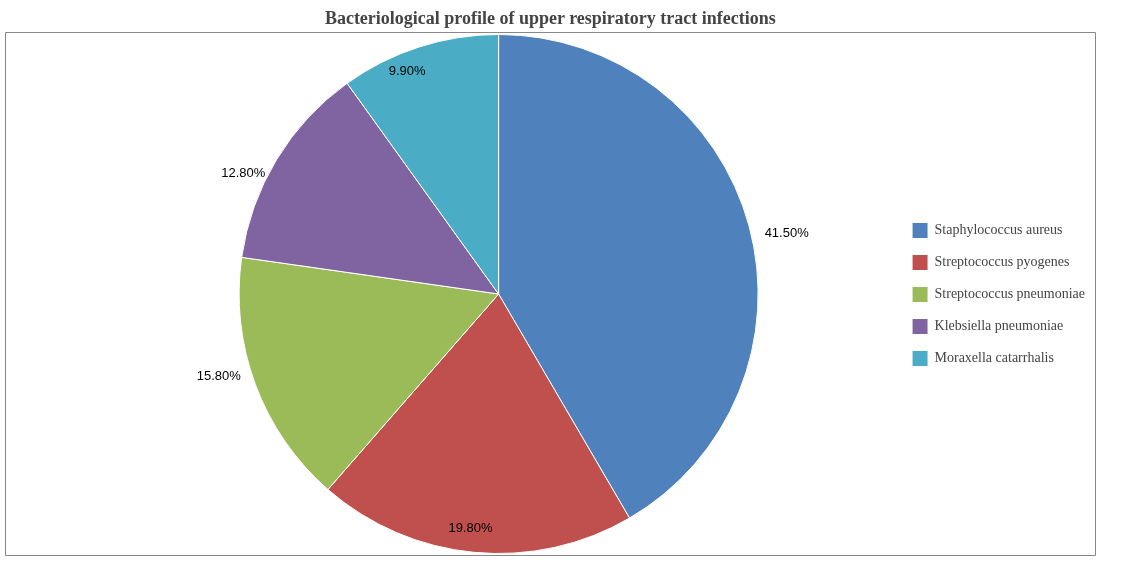 The height and width of the screenshot is (575, 1125). What do you see at coordinates (998, 229) in the screenshot?
I see `legend-label: Staphylococcus aureus` at bounding box center [998, 229].